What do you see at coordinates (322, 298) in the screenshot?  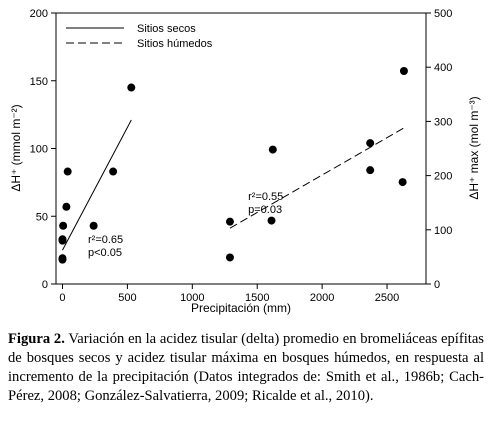 I see `x-tick-label: 2000` at bounding box center [322, 298].